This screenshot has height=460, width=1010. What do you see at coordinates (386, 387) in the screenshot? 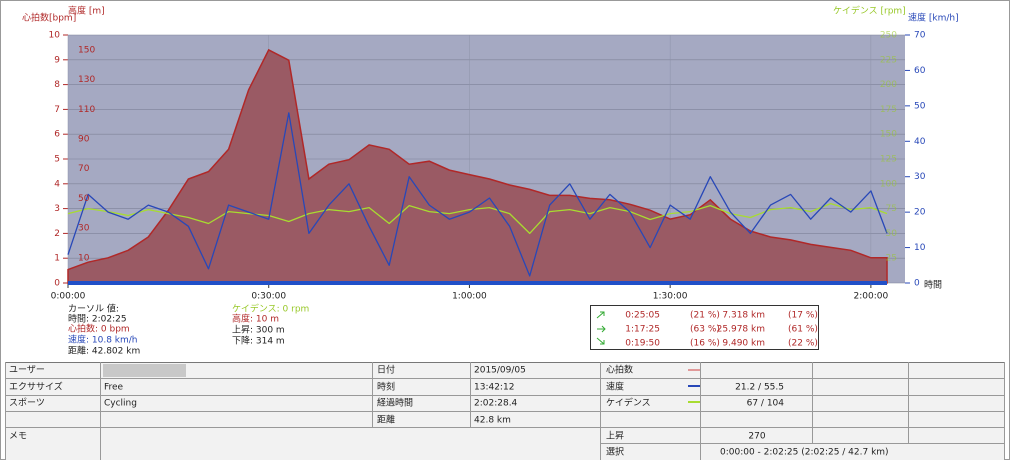
I see `cell-label: 時刻` at bounding box center [386, 387].